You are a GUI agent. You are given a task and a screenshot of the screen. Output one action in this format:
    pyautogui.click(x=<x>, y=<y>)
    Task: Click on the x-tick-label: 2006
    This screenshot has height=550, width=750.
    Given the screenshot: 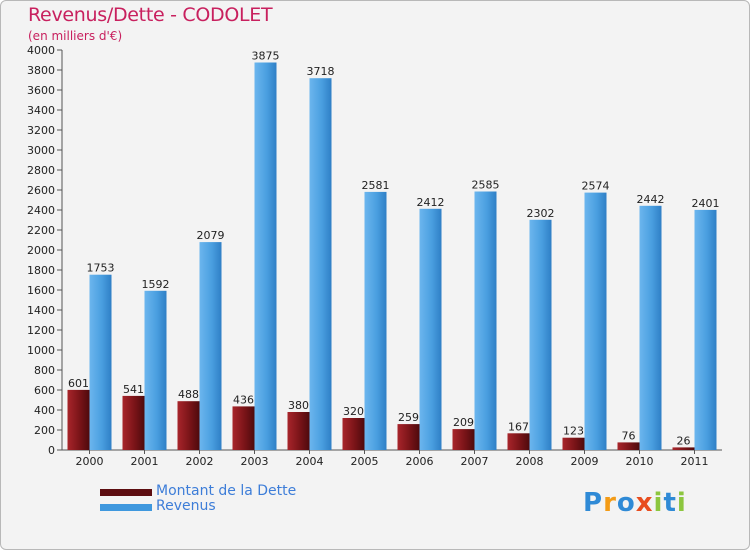 What is the action you would take?
    pyautogui.click(x=420, y=461)
    